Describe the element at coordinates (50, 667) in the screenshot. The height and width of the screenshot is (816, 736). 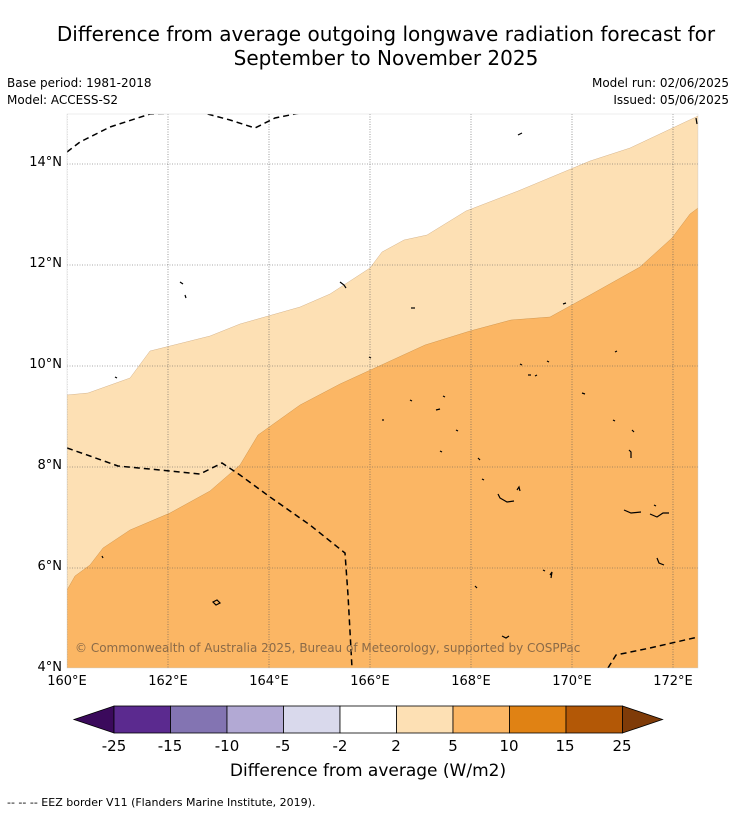
I see `lat-label: 4°N` at that location.